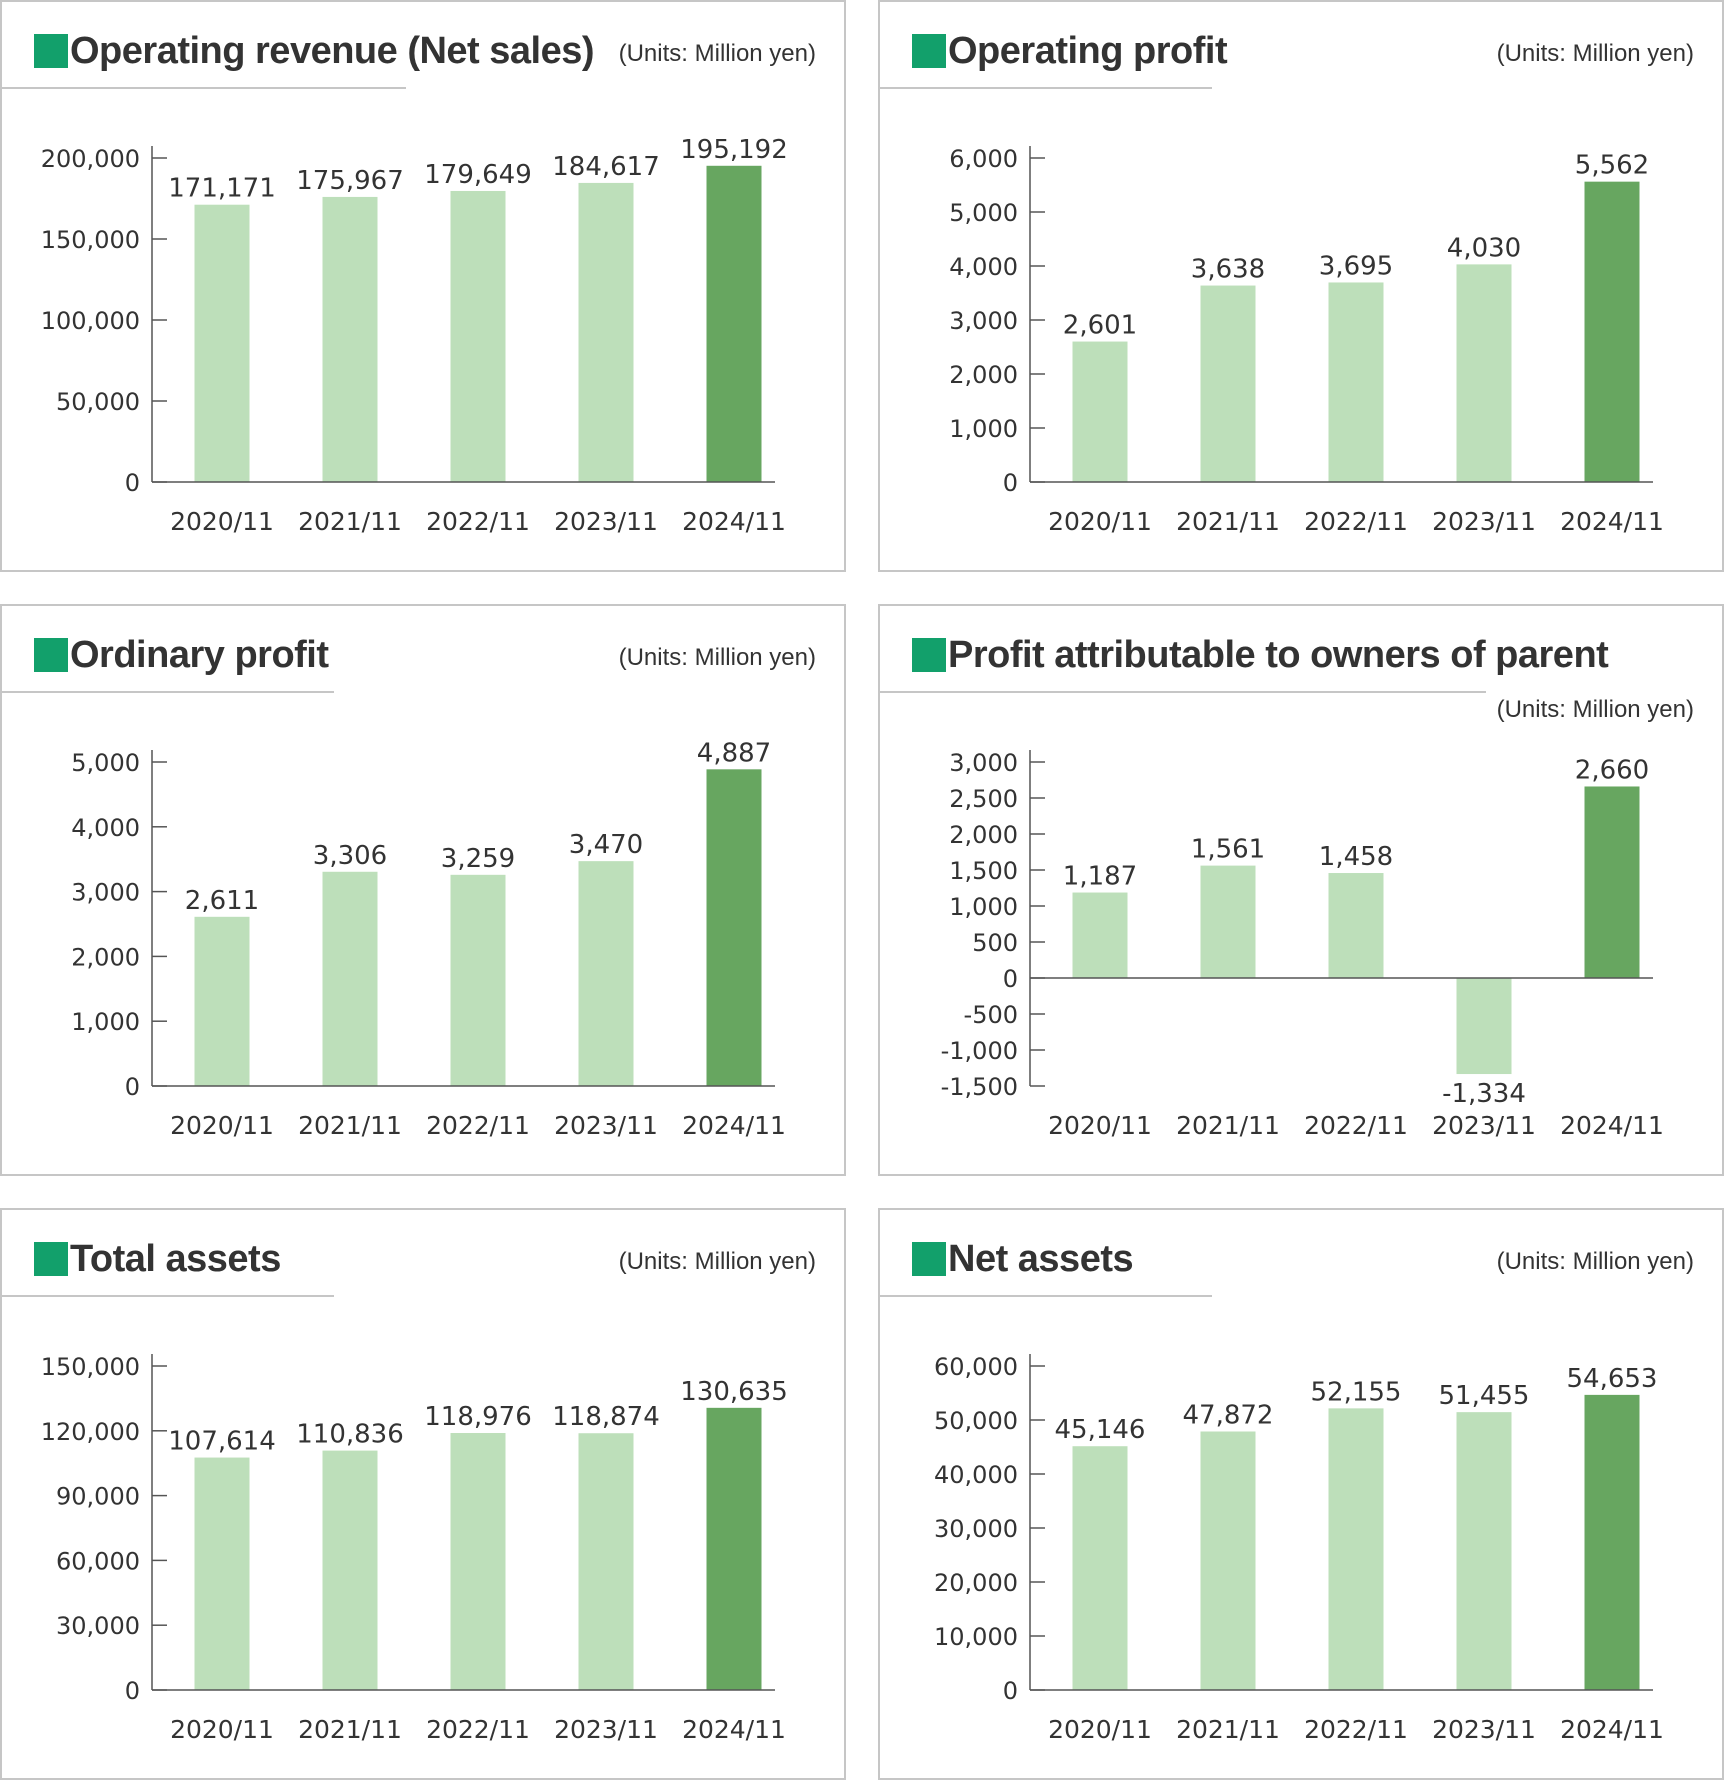 The height and width of the screenshot is (1782, 1728). I want to click on y-tick-label: -1,000, so click(979, 1051).